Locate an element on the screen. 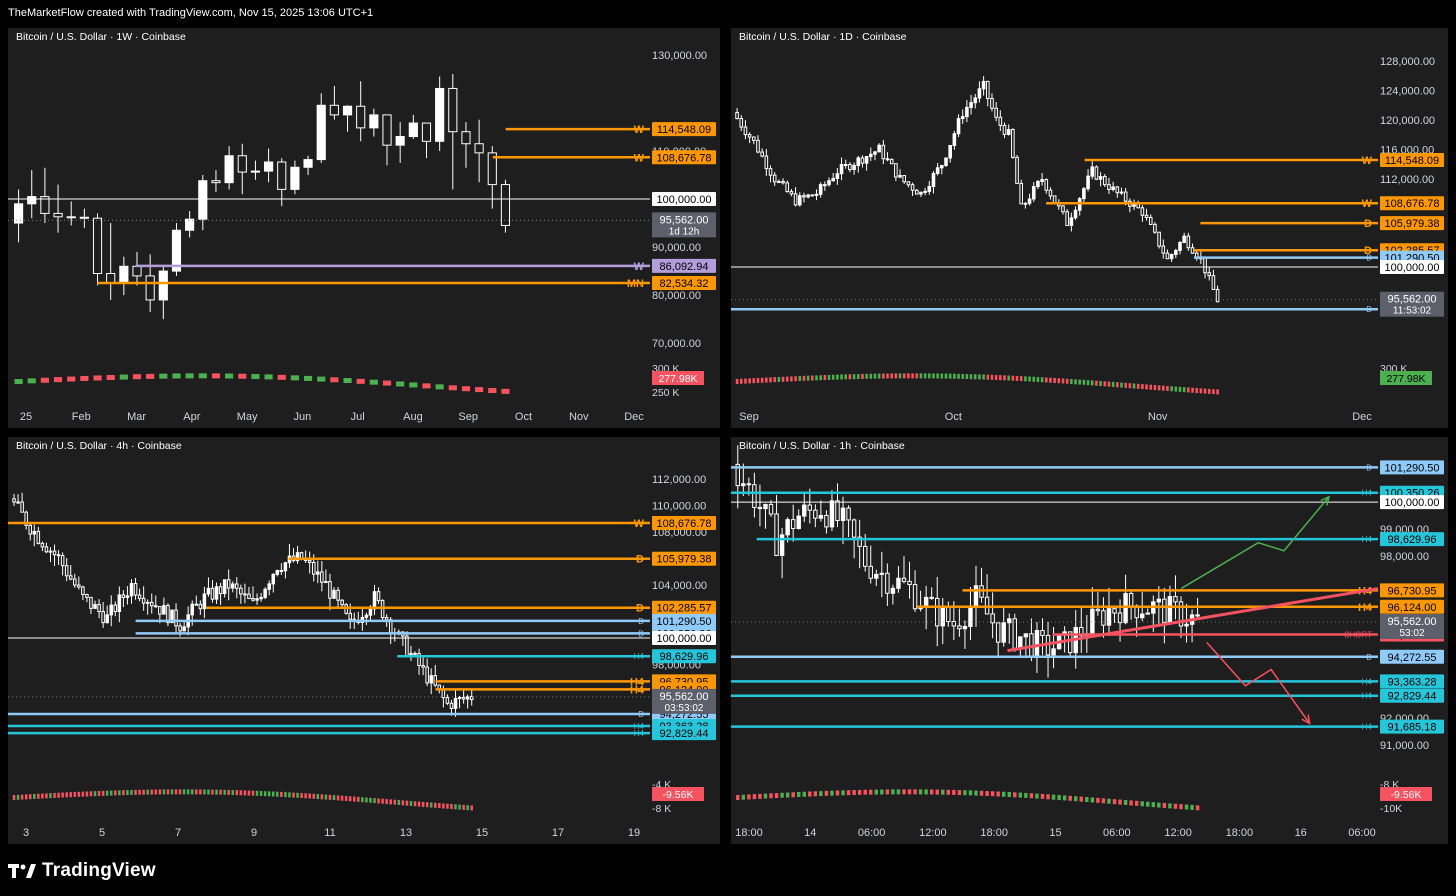 This screenshot has height=896, width=1456. level-line: H4 91,685.18 is located at coordinates (1087, 726).